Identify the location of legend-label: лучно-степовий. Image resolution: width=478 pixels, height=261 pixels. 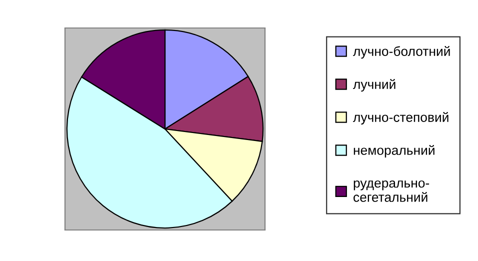
(400, 118).